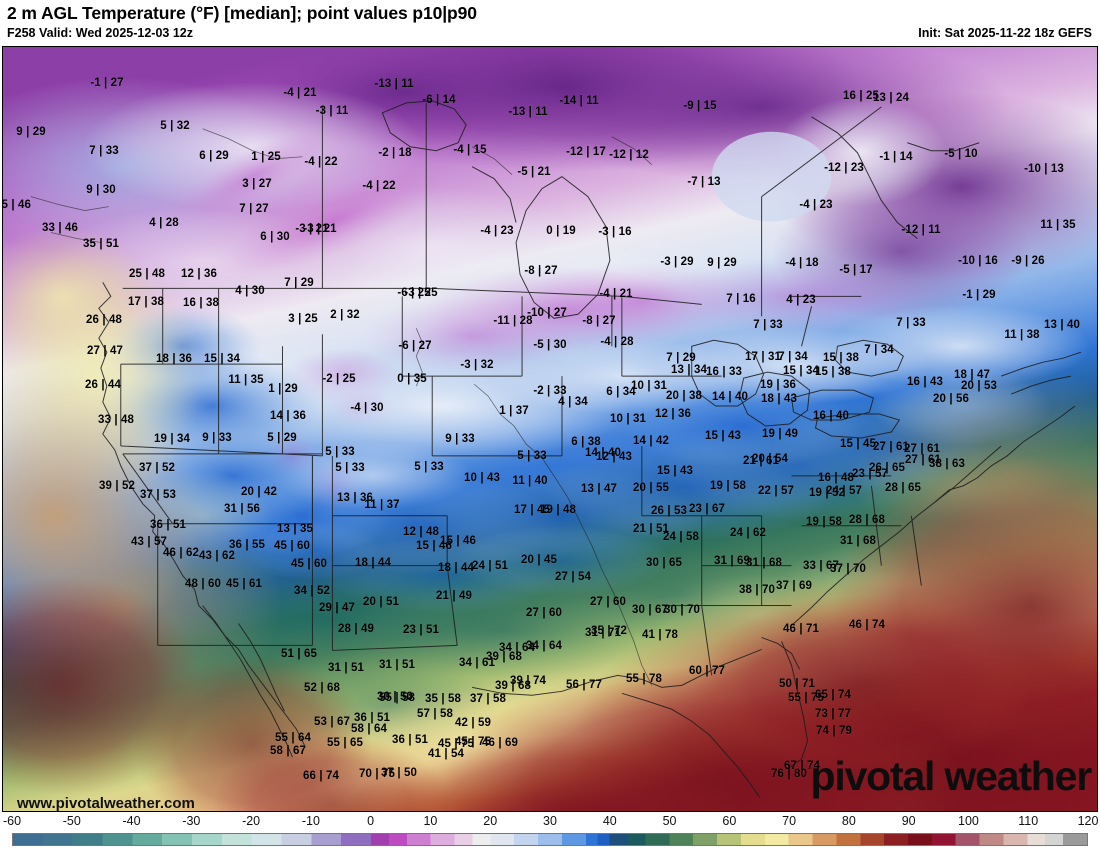  What do you see at coordinates (681, 537) in the screenshot?
I see `point-value-label: 24 | 58` at bounding box center [681, 537].